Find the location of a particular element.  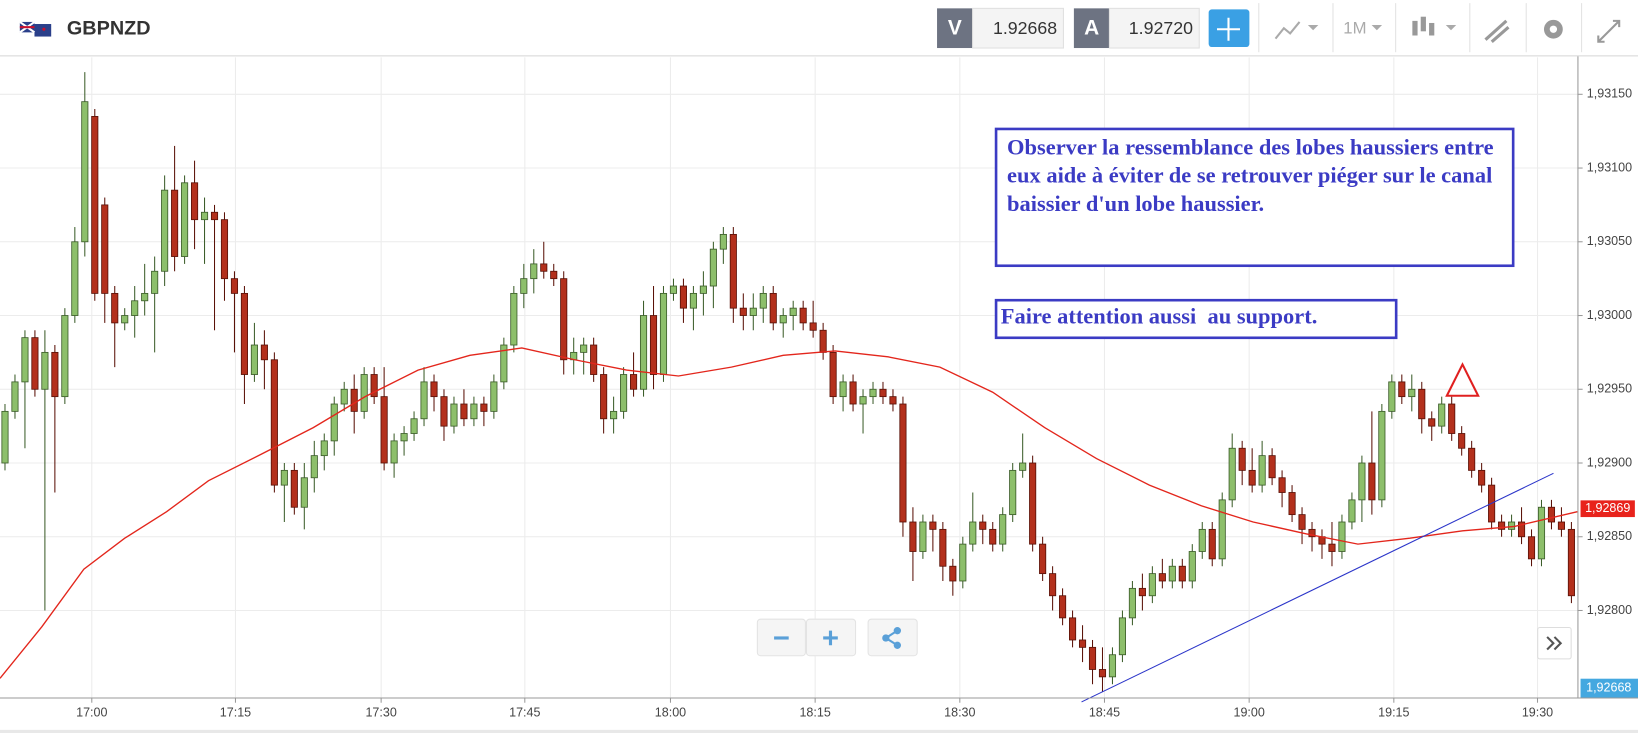

y-tick-label: 1,92900 is located at coordinates (1609, 462).